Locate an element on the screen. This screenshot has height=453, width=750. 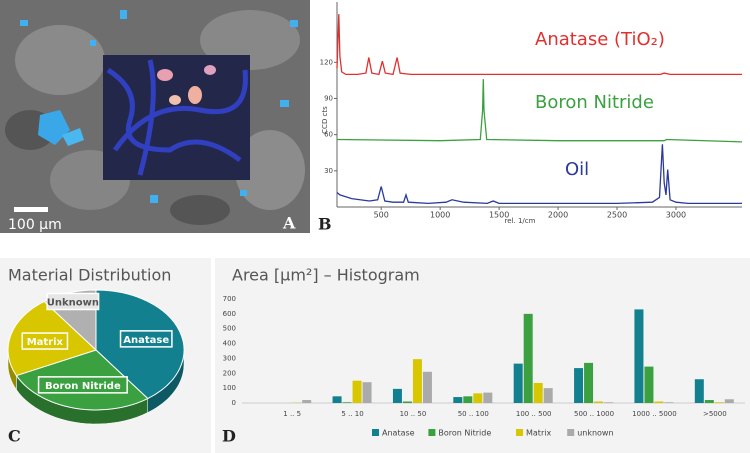
pie-label: Matrix is located at coordinates (45, 342).